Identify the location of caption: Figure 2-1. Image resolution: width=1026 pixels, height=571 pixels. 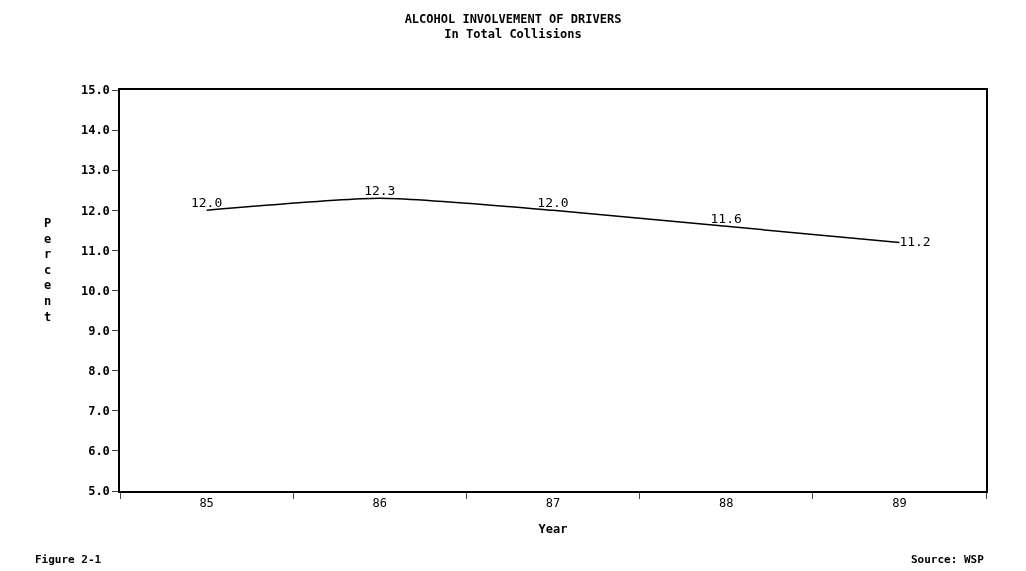
(68, 559).